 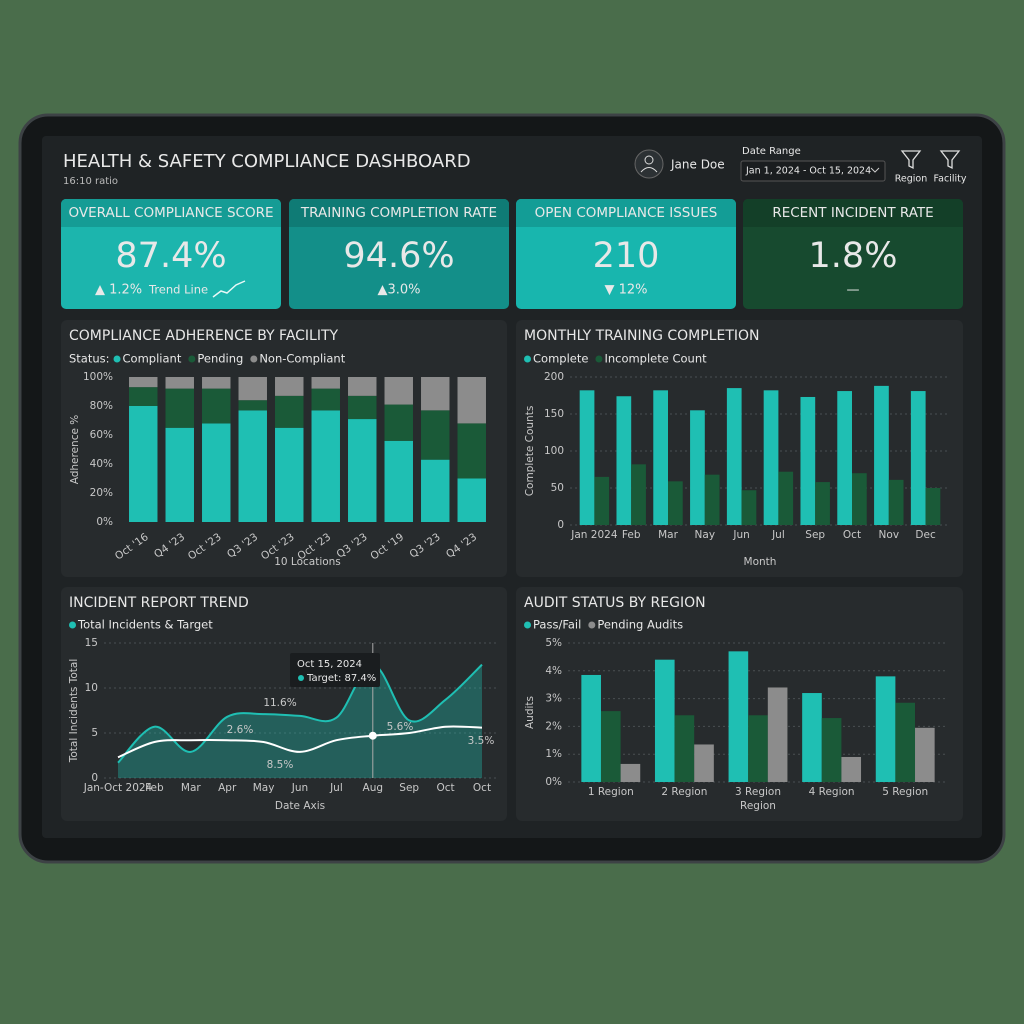 I want to click on annotation: 8.5%, so click(x=280, y=765).